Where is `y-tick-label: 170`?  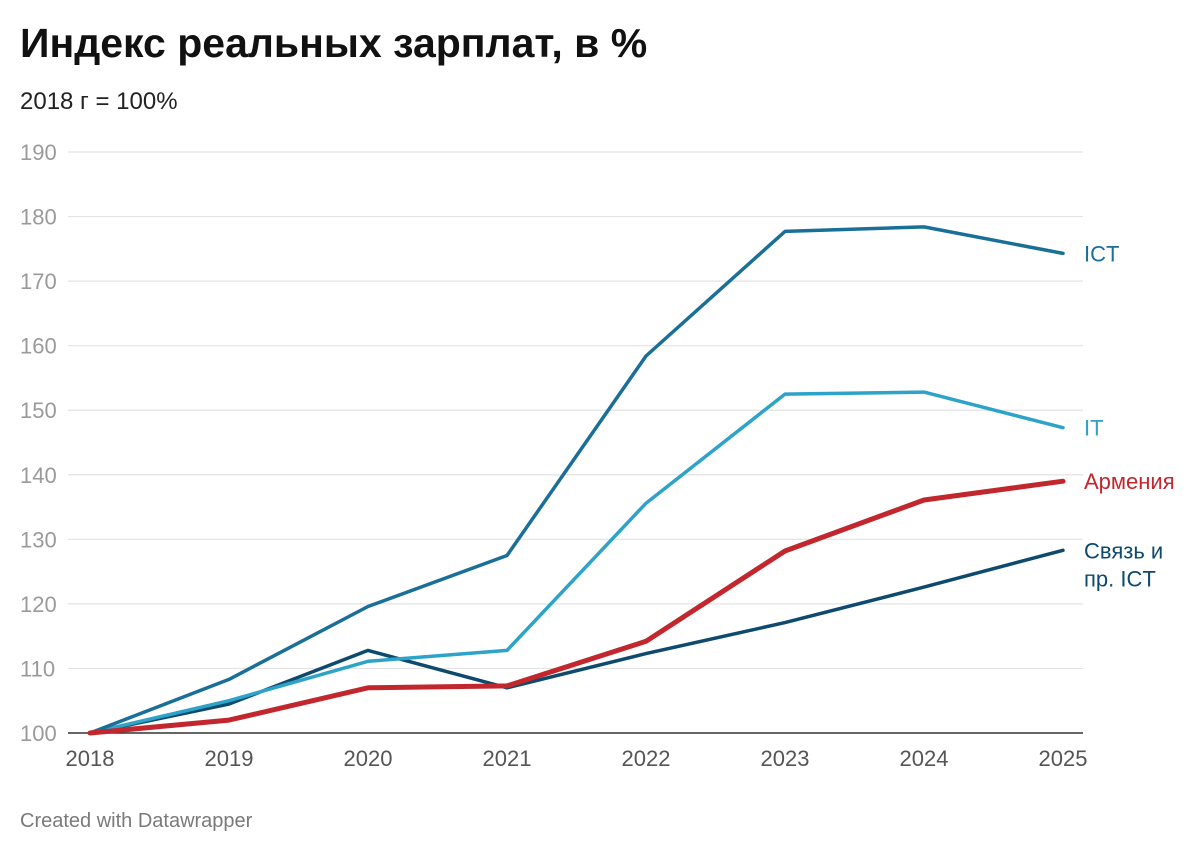
y-tick-label: 170 is located at coordinates (38, 281).